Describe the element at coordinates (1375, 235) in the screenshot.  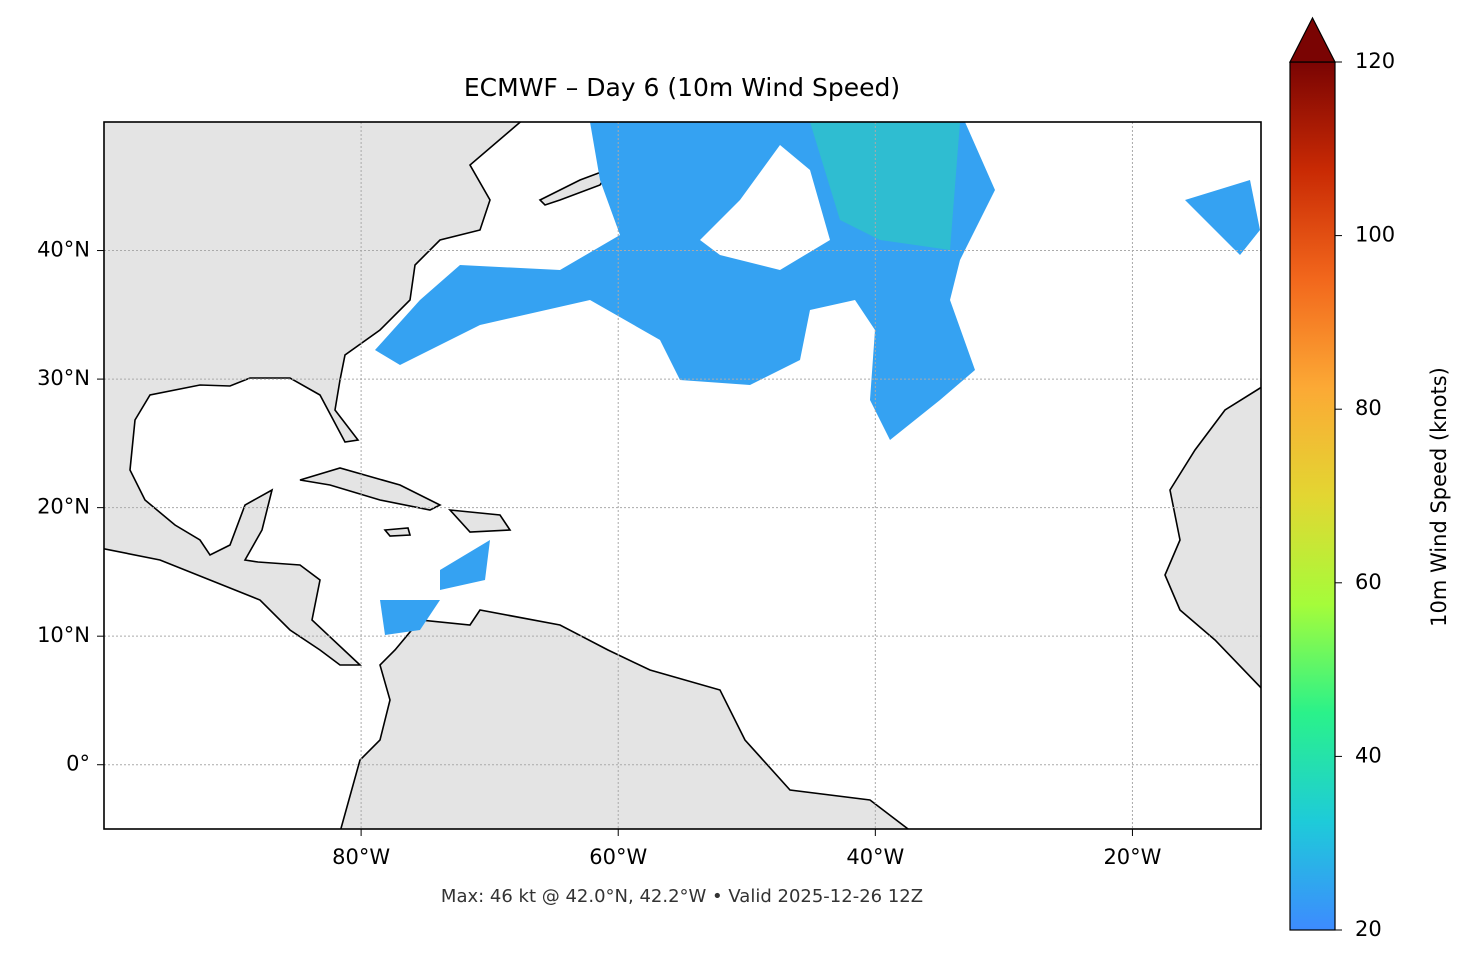
I see `colorbar-tick-label: 100` at that location.